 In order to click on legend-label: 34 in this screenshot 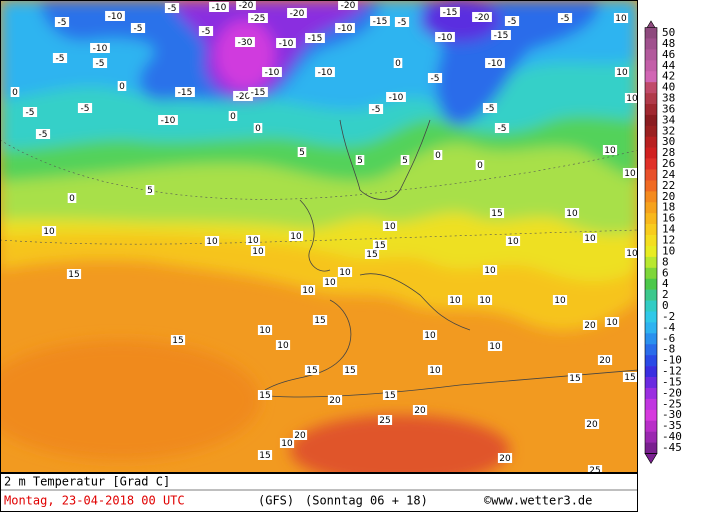, I will do `click(669, 119)`.